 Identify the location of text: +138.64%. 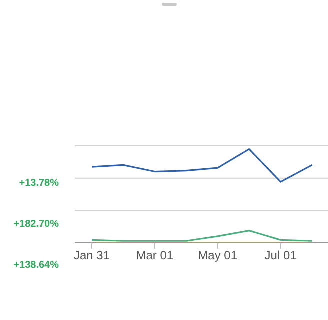
(36, 265).